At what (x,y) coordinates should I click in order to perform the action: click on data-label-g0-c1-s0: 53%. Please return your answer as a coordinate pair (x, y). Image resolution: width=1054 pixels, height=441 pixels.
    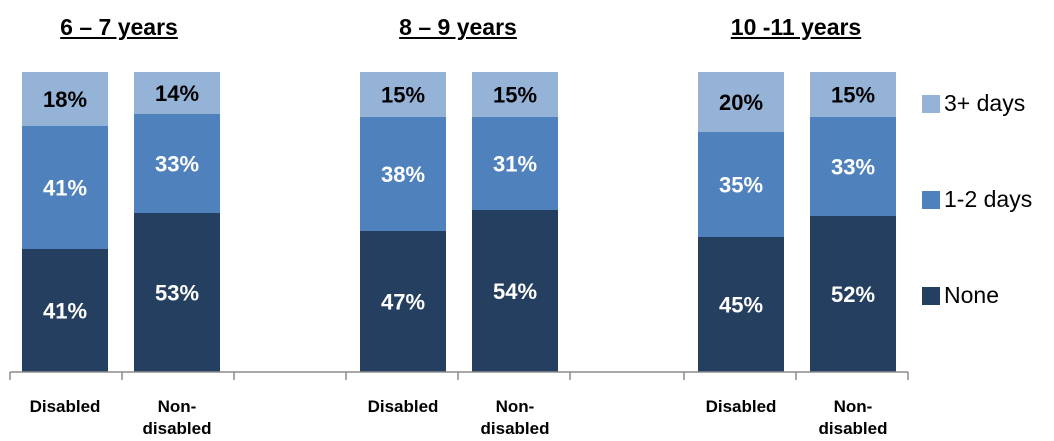
    Looking at the image, I should click on (177, 293).